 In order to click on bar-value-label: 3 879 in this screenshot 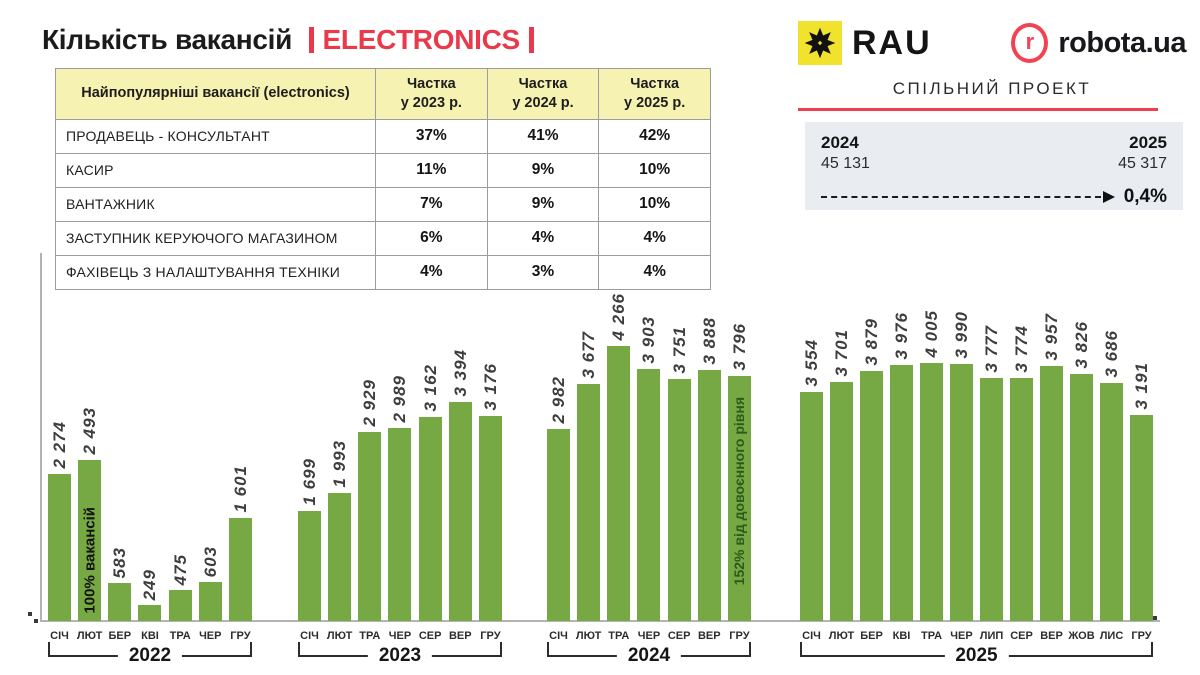, I will do `click(871, 342)`.